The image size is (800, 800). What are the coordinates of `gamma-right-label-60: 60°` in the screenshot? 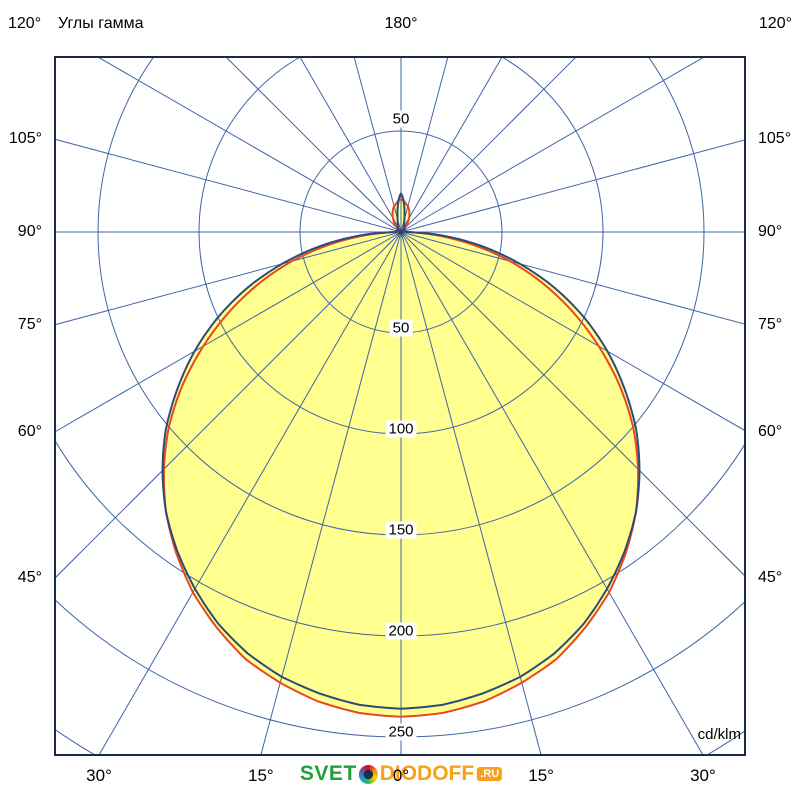 It's located at (770, 431).